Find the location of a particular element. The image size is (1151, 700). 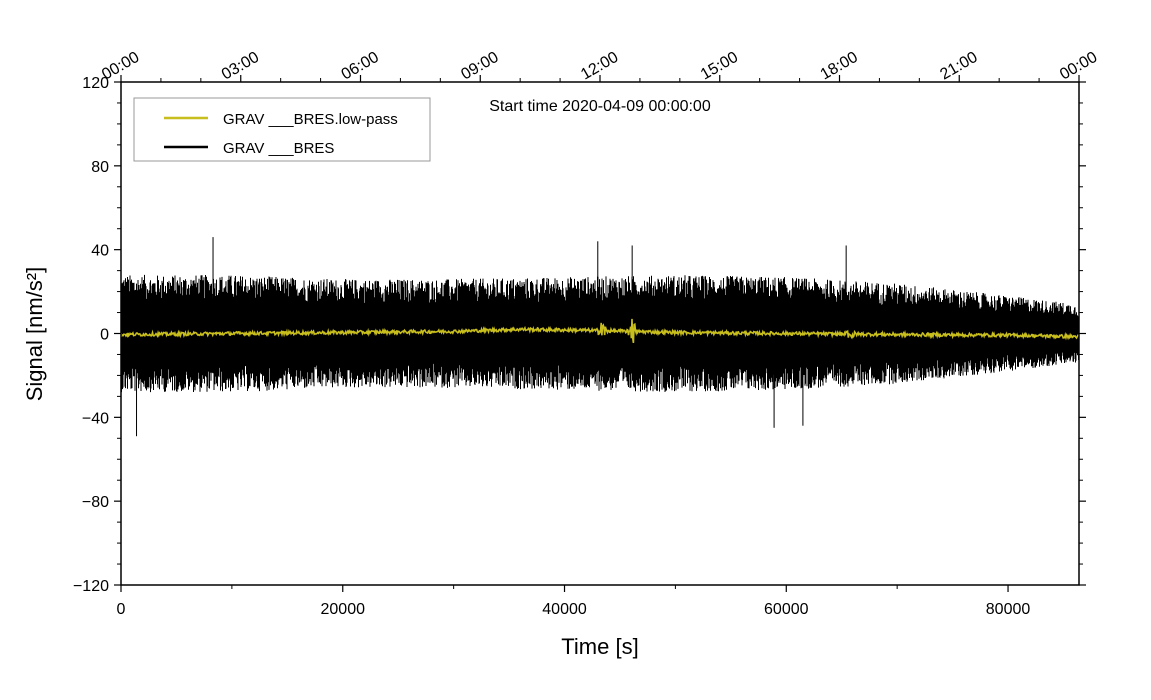

legend-label-raw: GRAV ___BRES is located at coordinates (278, 148).